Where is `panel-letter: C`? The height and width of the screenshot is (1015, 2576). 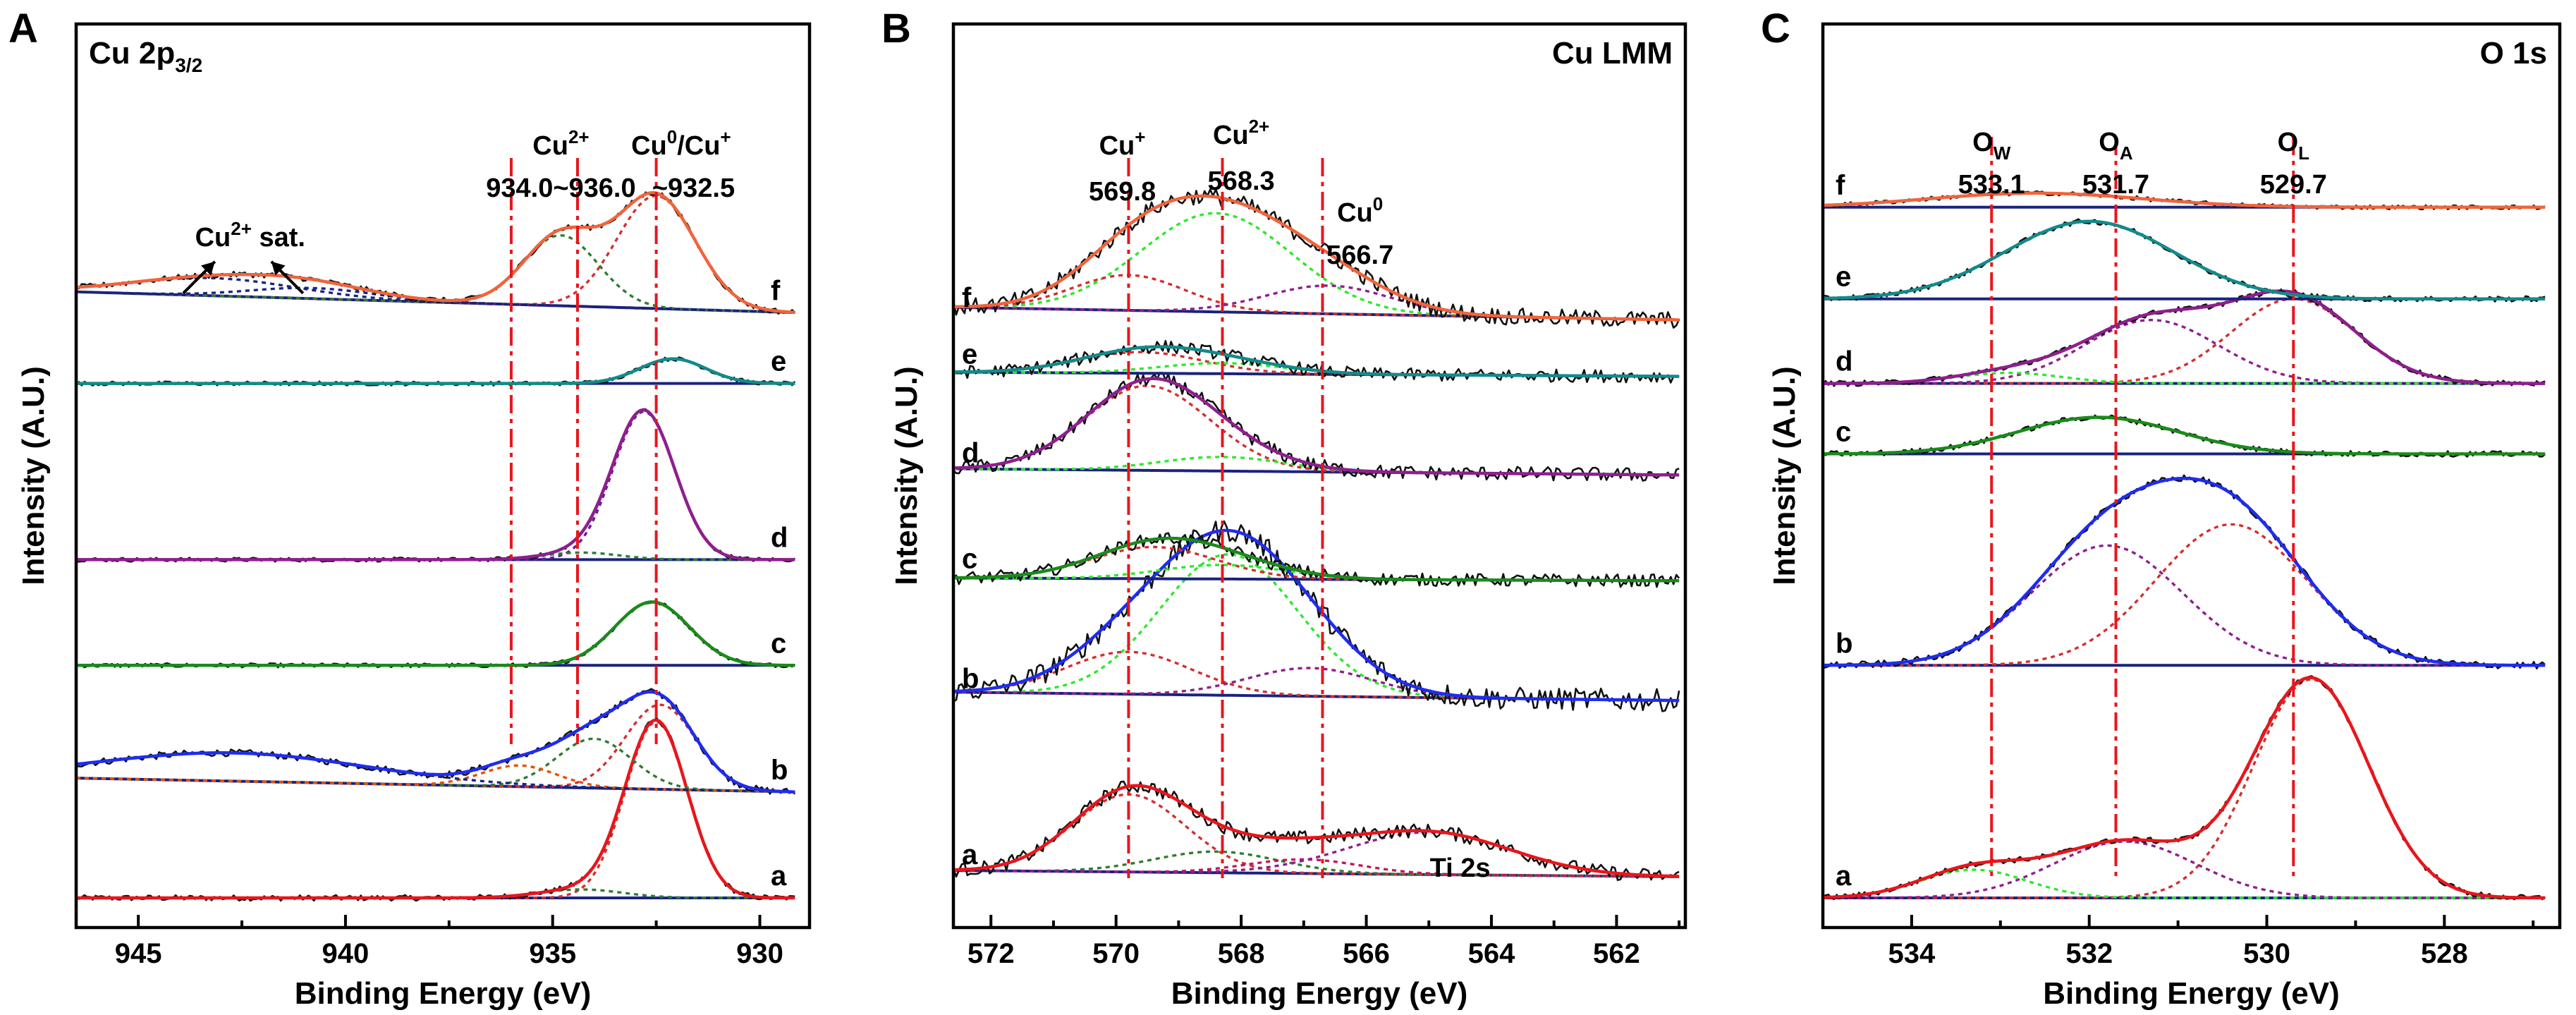
panel-letter: C is located at coordinates (1776, 28).